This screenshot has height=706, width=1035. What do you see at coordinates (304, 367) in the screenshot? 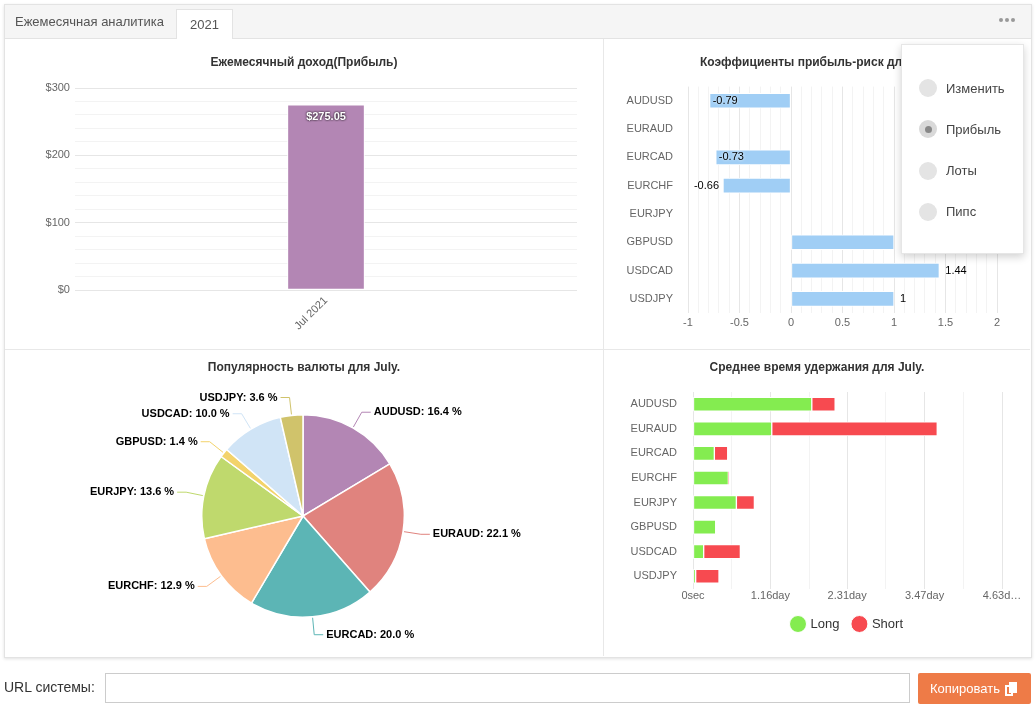
I see `chart-title: Популярность валюты для July.` at bounding box center [304, 367].